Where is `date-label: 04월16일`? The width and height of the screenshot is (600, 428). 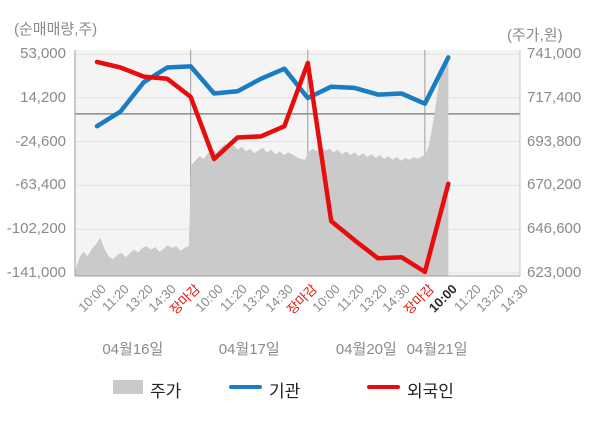
date-label: 04월16일 is located at coordinates (133, 349).